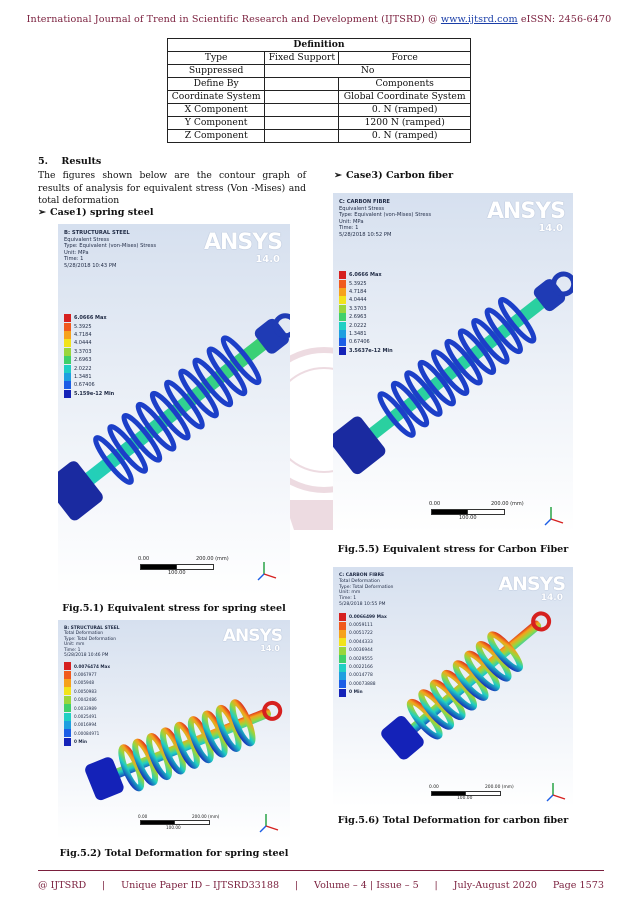  What do you see at coordinates (365, 275) in the screenshot?
I see `legend-value: 6.0666 Max` at bounding box center [365, 275].